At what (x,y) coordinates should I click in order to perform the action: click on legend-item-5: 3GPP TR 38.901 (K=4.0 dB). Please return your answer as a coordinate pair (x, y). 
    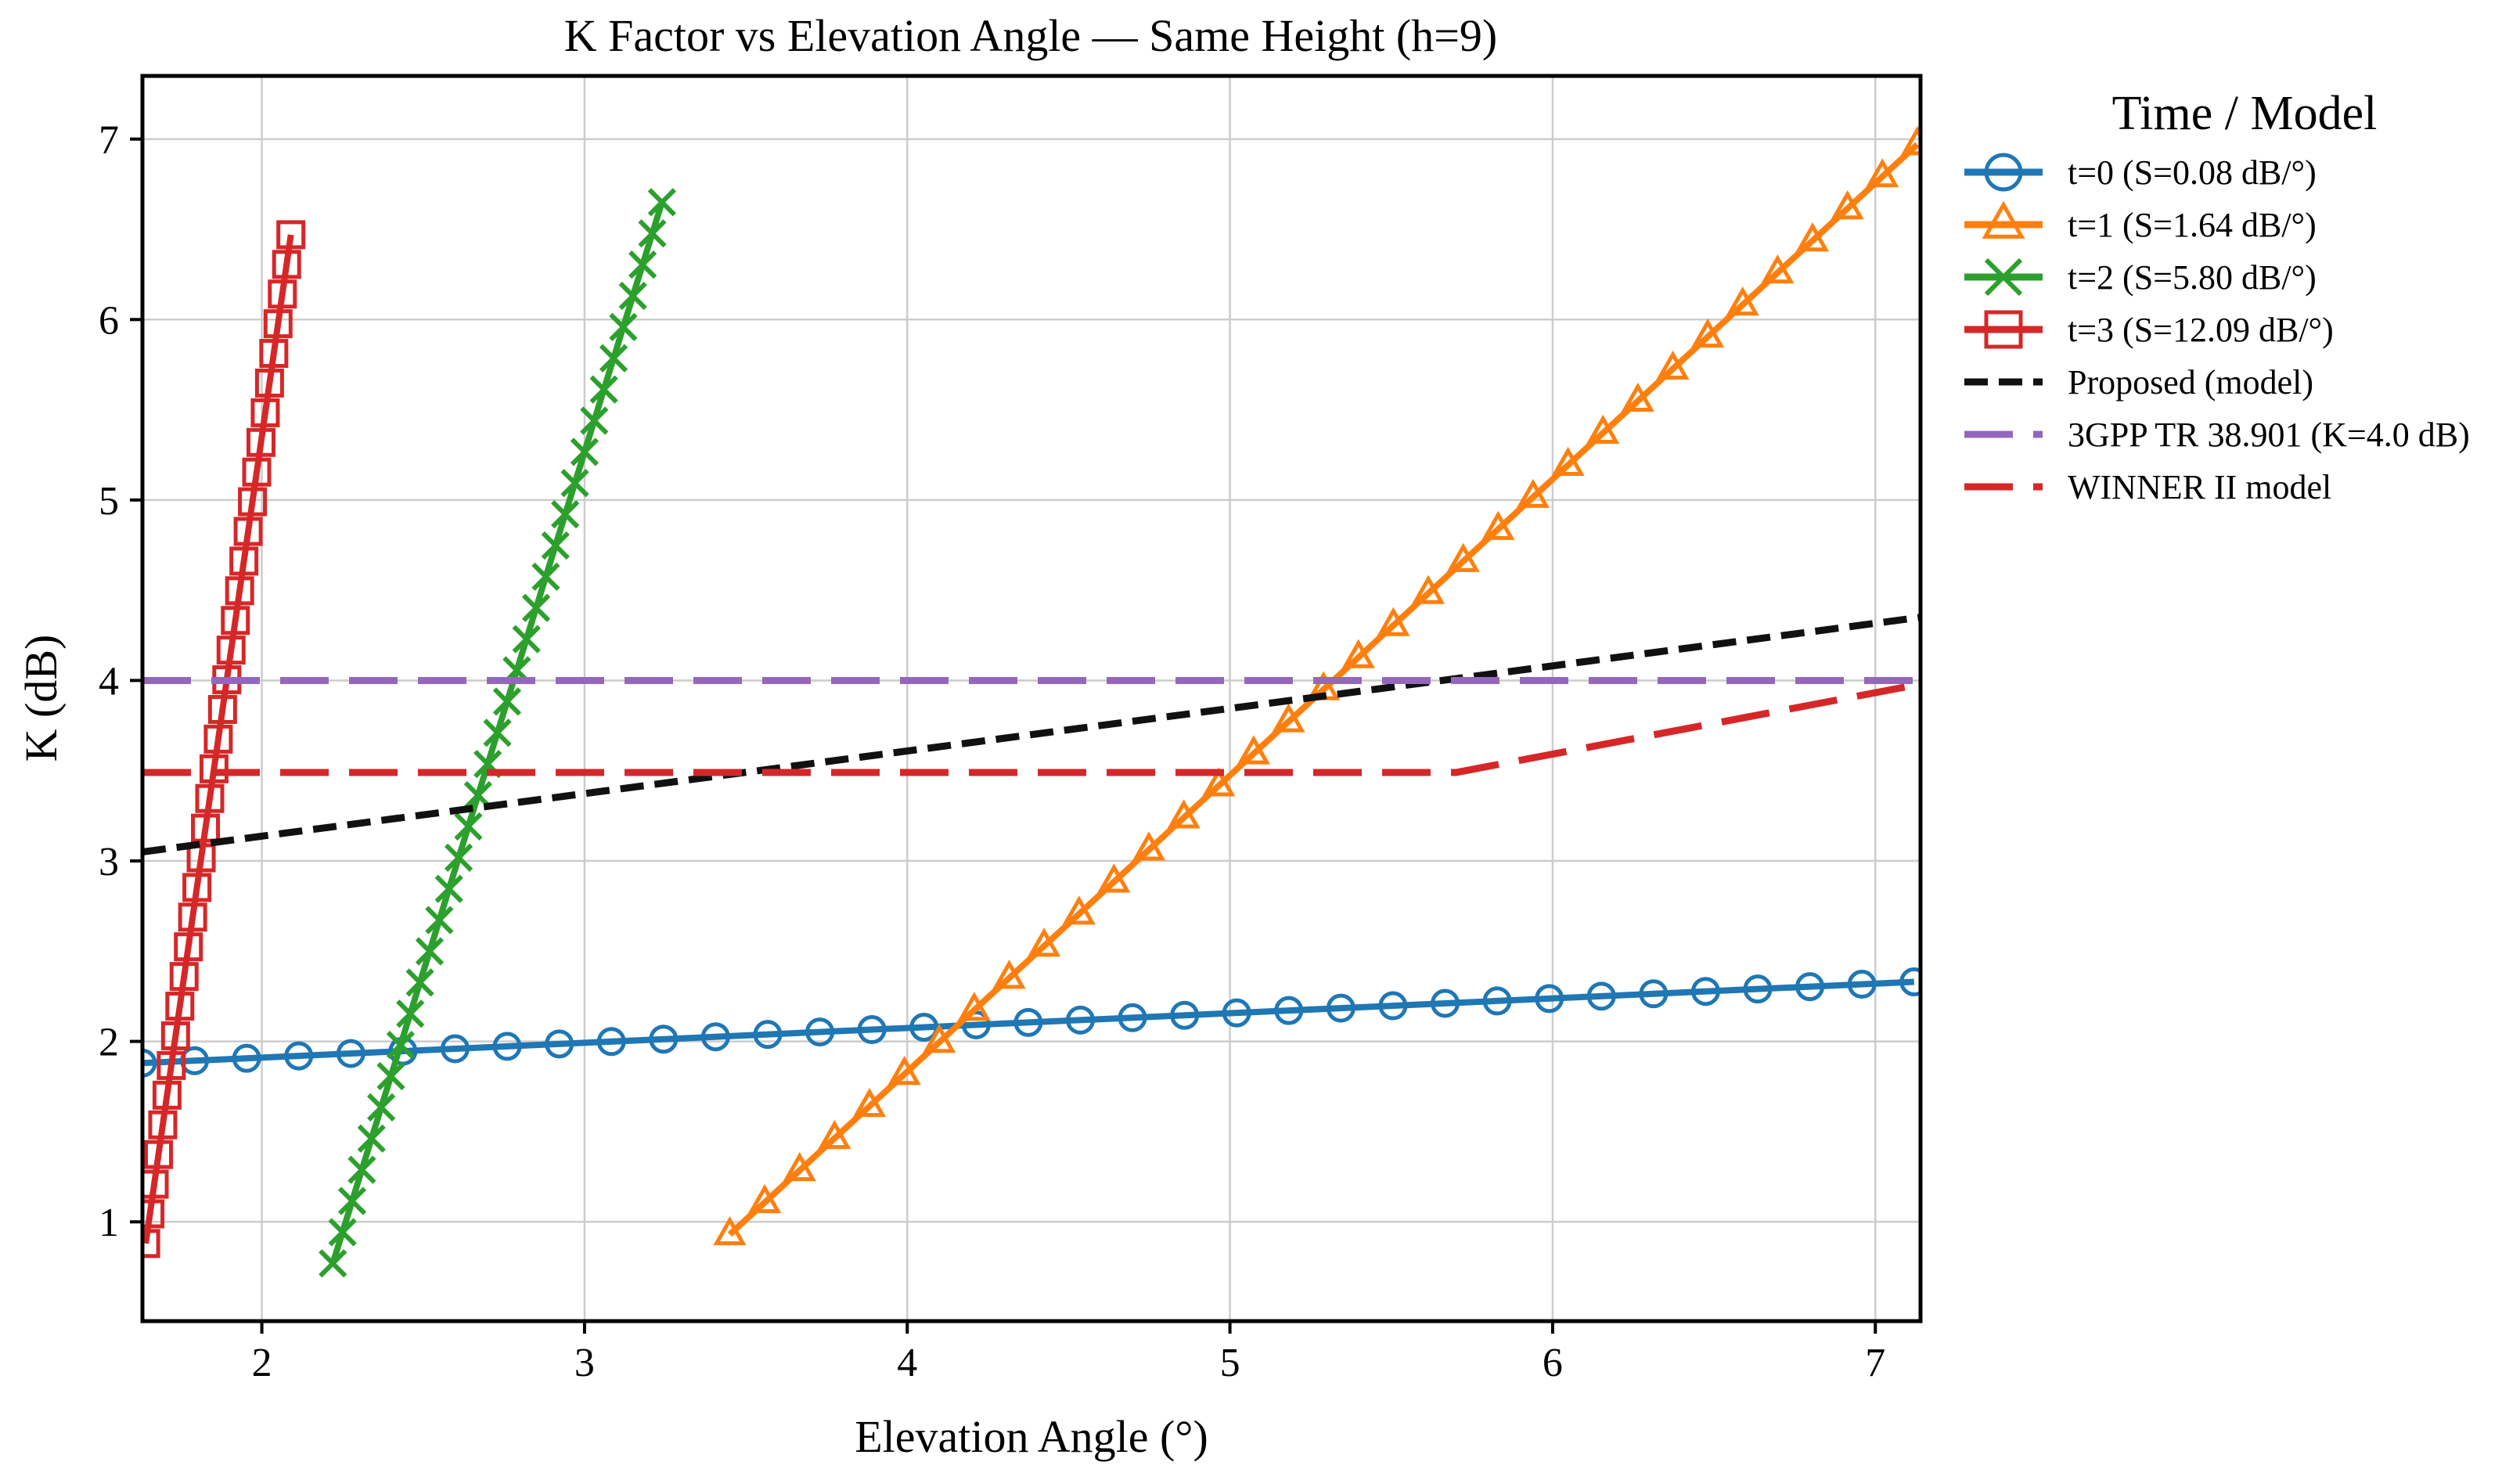
    Looking at the image, I should click on (2217, 435).